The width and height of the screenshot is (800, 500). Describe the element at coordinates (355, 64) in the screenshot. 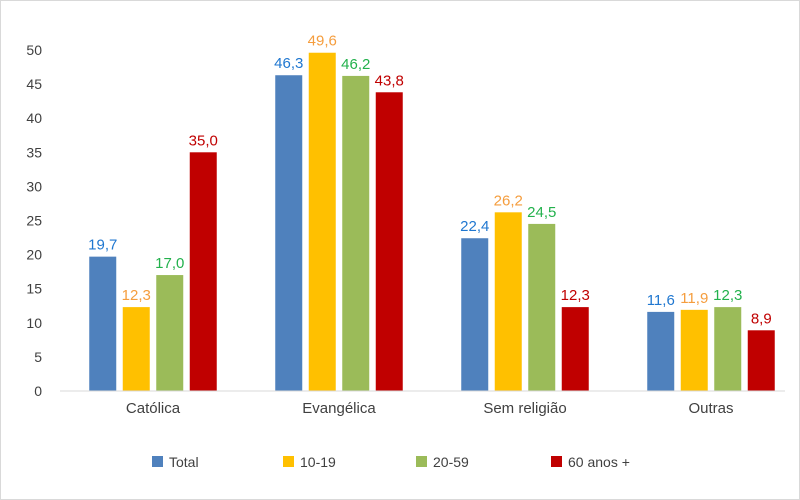

I see `data-label: 46,2` at that location.